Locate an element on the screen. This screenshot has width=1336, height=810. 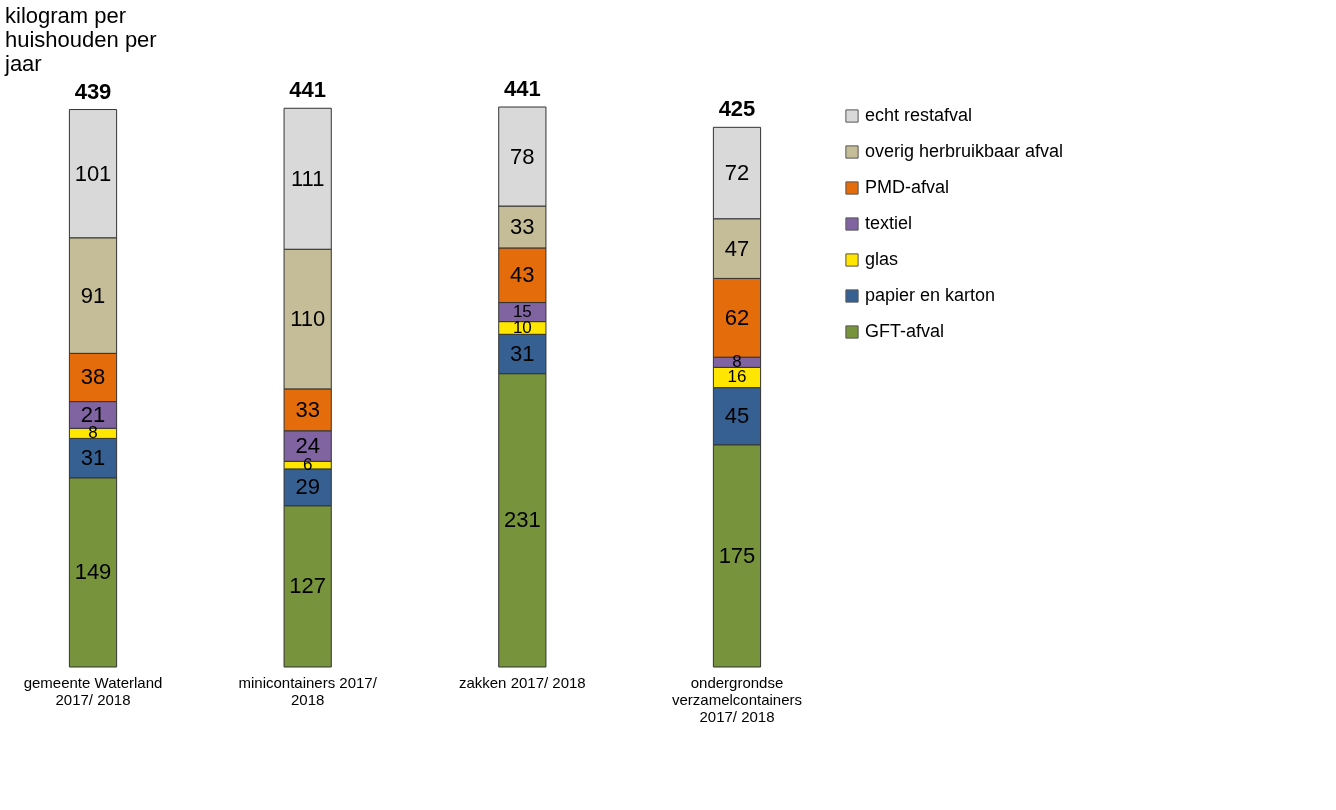
data-label: 127 is located at coordinates (308, 586).